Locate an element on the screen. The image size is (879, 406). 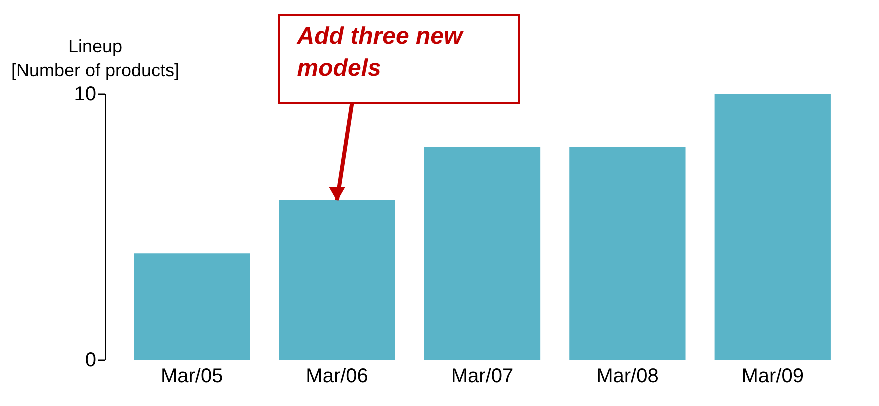
x-tick-label: Mar/08 is located at coordinates (627, 377).